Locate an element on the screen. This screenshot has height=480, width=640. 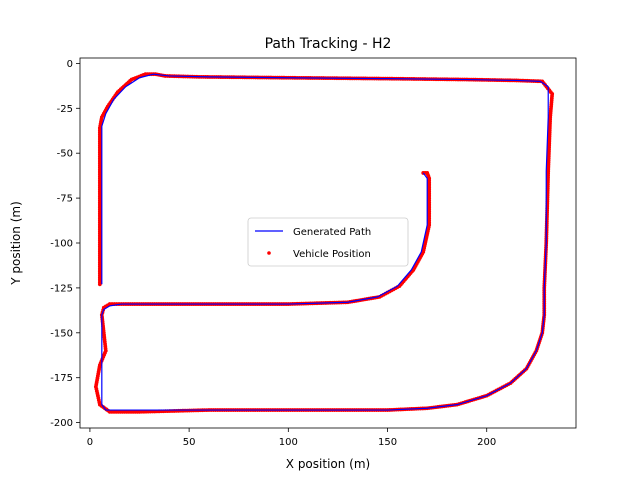
y-tick-label: -75 is located at coordinates (65, 199).